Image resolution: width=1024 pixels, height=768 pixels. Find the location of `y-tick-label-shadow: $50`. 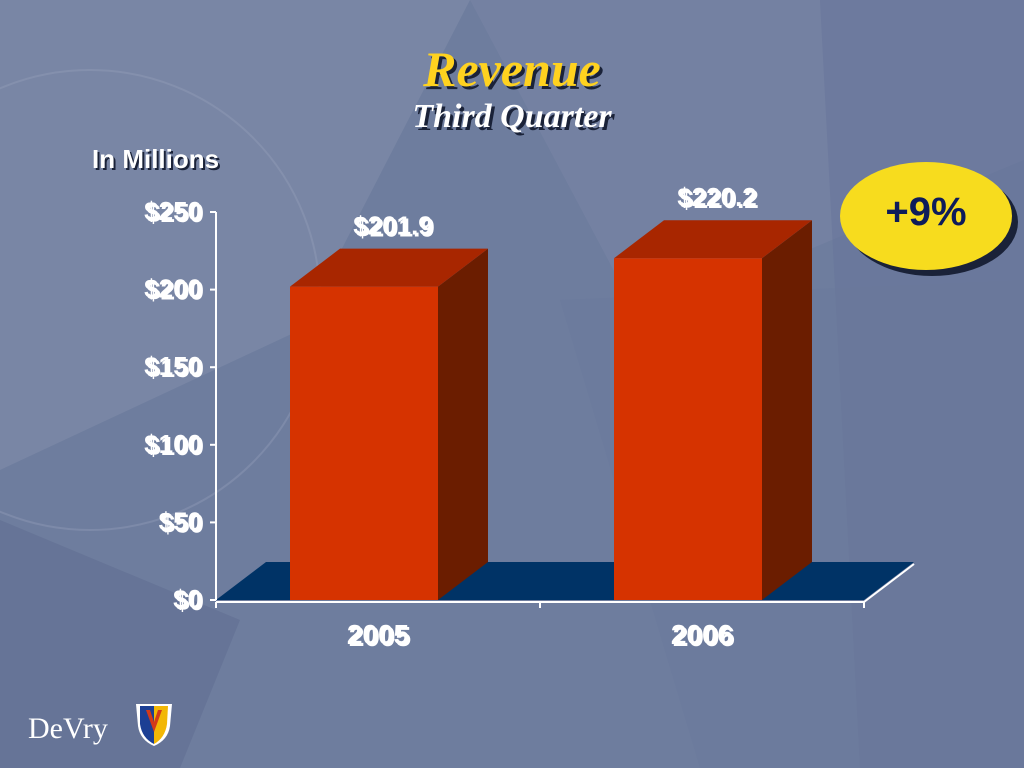

y-tick-label-shadow: $50 is located at coordinates (182, 523).